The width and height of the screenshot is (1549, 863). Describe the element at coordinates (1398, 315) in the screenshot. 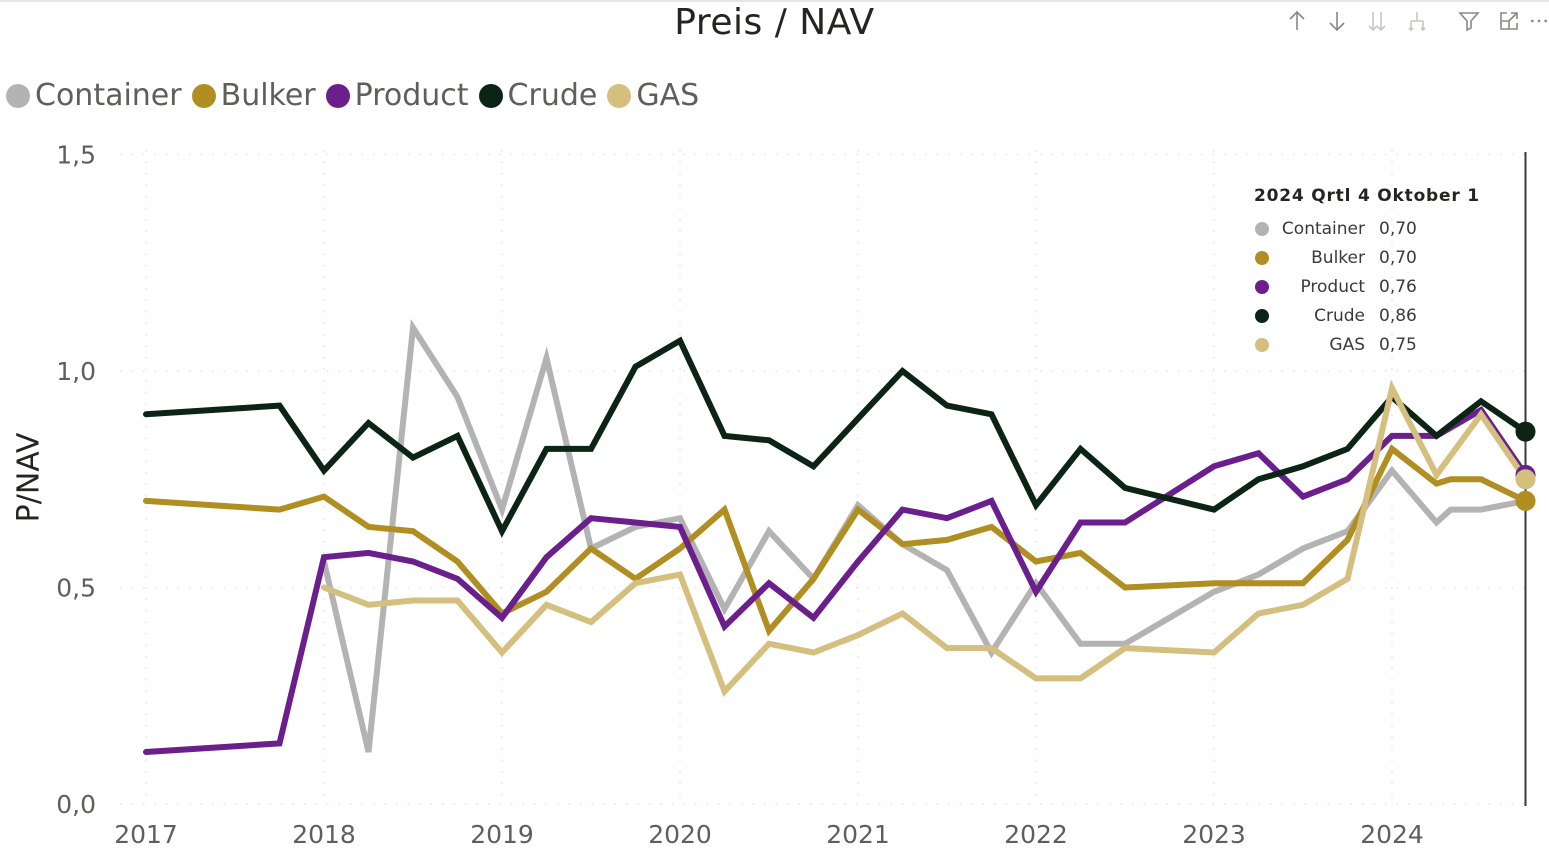

I see `tooltip-series-value: 0,86` at that location.